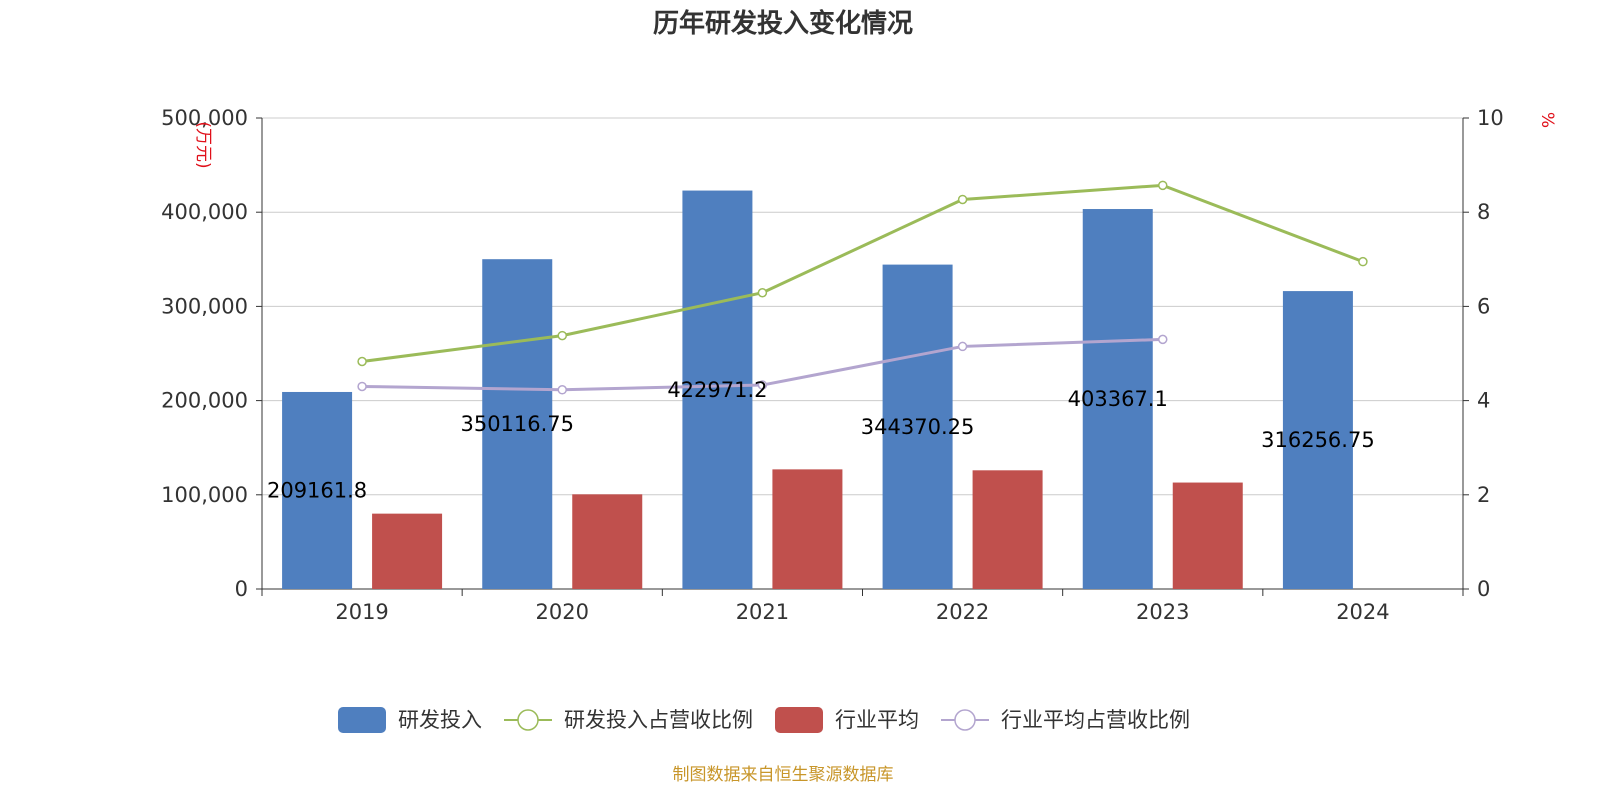 This screenshot has width=1600, height=800. I want to click on legend-item: 行业平均占营收比例, so click(1065, 720).